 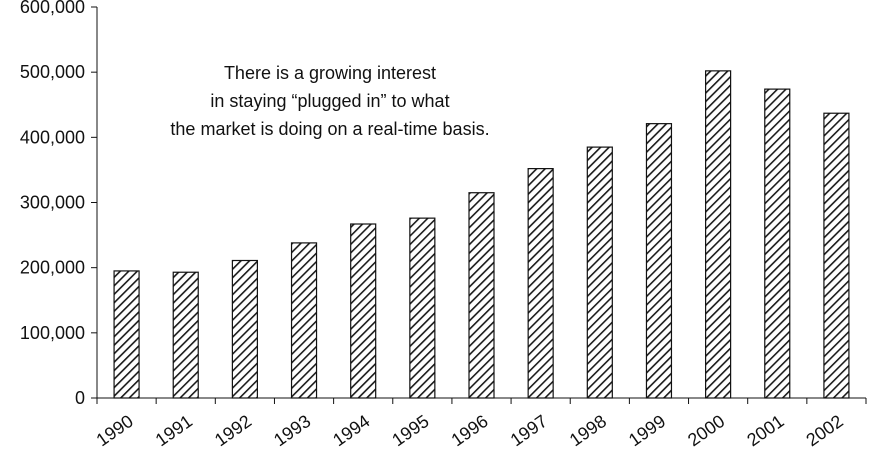 I want to click on annotation-line-1: There is a growing interest, so click(x=330, y=73).